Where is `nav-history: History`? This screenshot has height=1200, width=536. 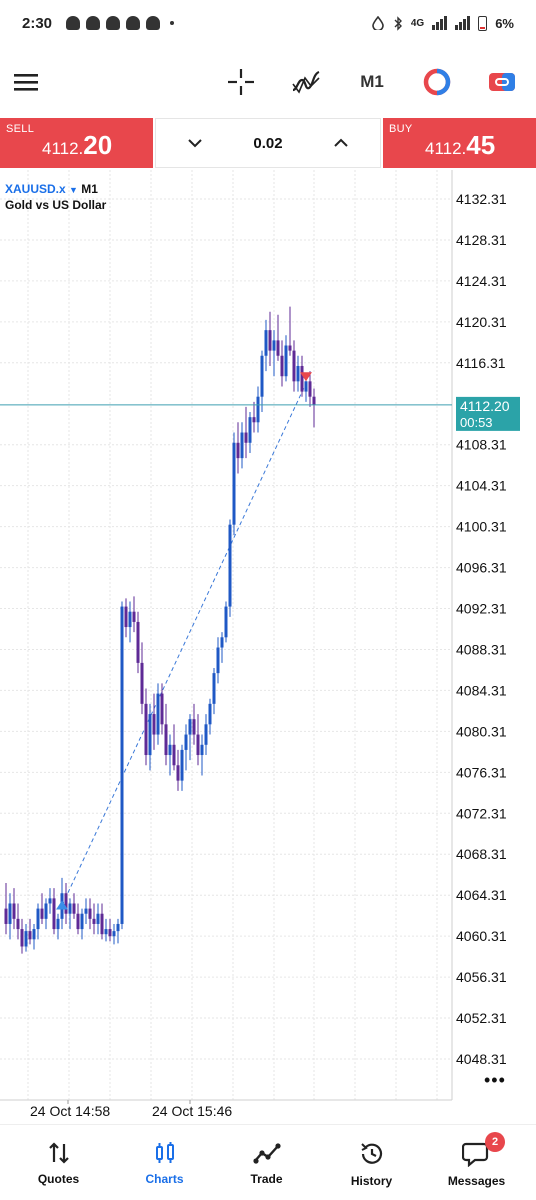 nav-history: History is located at coordinates (371, 1162).